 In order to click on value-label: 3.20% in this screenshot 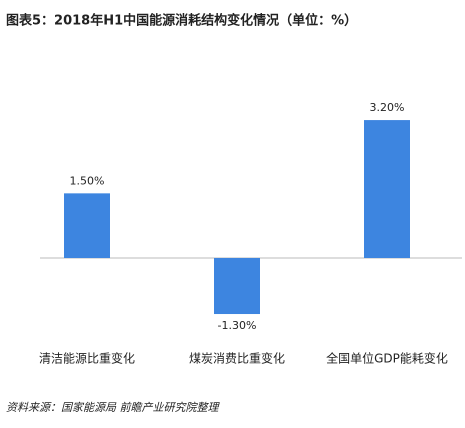, I will do `click(387, 107)`.